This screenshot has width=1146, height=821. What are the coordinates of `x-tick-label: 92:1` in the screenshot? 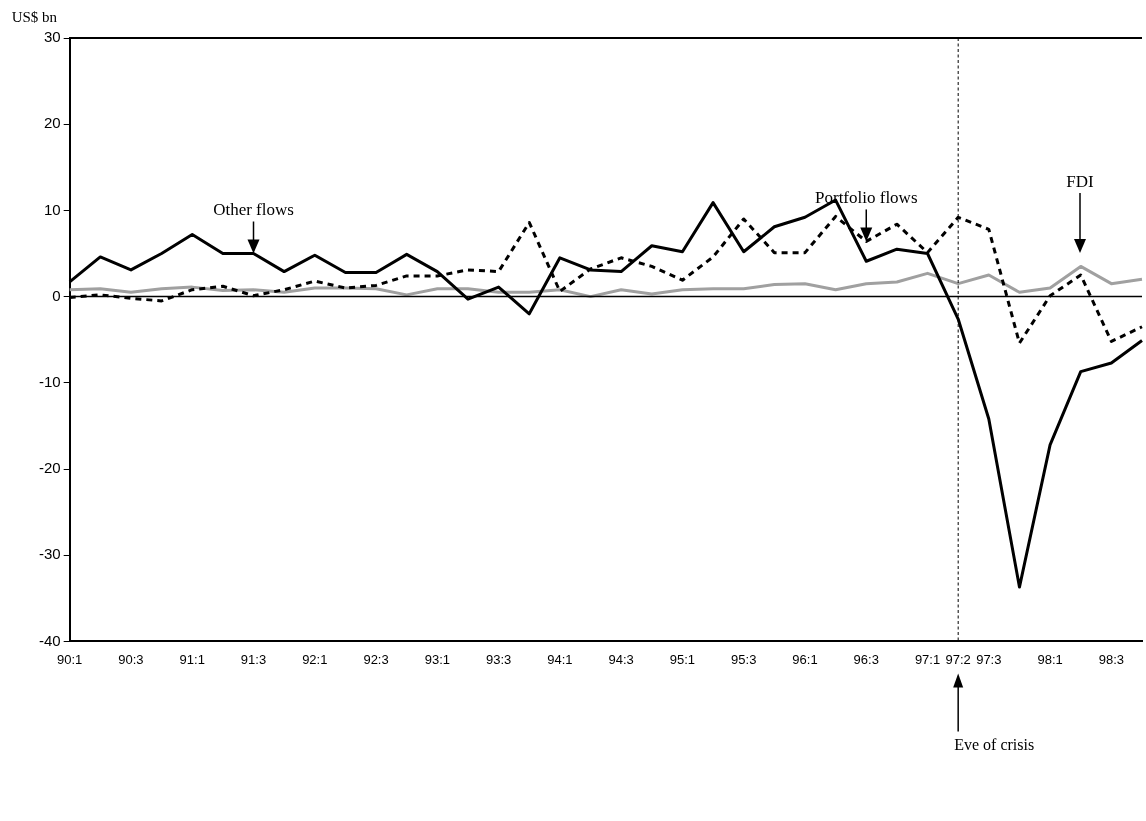 It's located at (315, 659).